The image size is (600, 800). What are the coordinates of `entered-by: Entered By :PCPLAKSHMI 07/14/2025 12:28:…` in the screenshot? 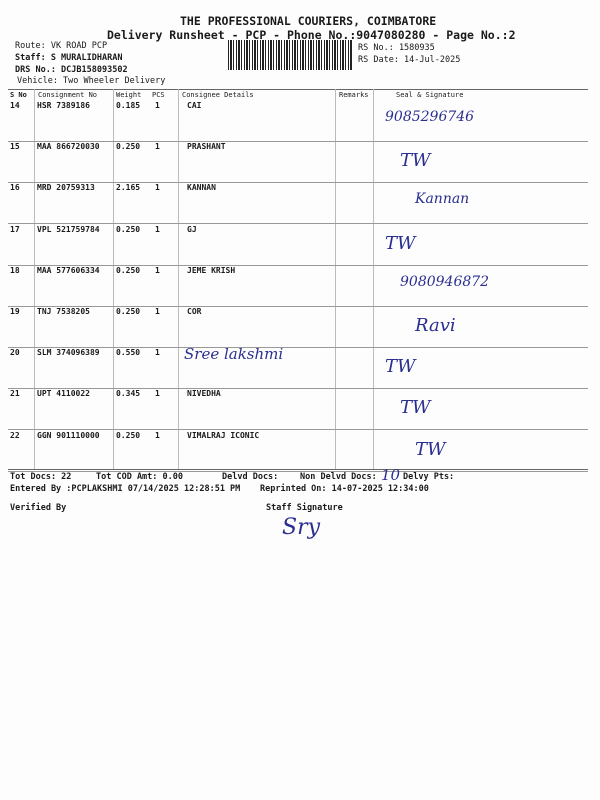 It's located at (125, 489).